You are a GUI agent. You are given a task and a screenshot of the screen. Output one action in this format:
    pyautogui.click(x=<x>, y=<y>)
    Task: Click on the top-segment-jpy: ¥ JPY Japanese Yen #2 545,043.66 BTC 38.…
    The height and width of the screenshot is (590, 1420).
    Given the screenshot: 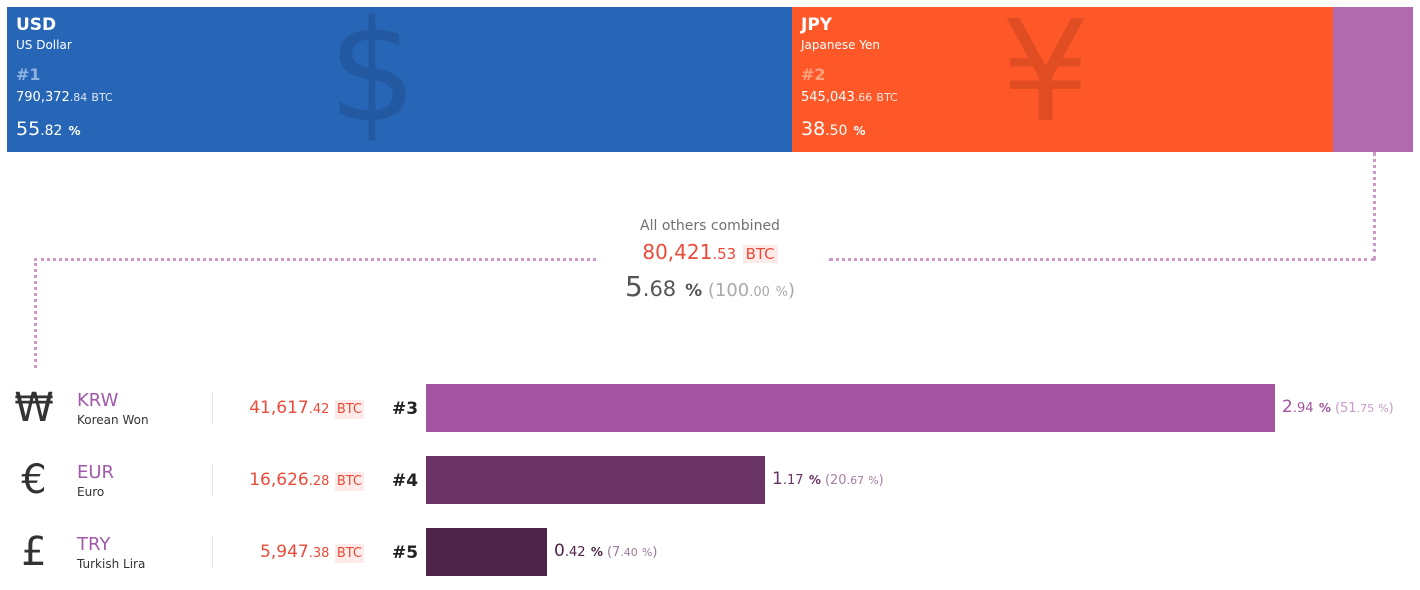 What is the action you would take?
    pyautogui.click(x=1062, y=79)
    